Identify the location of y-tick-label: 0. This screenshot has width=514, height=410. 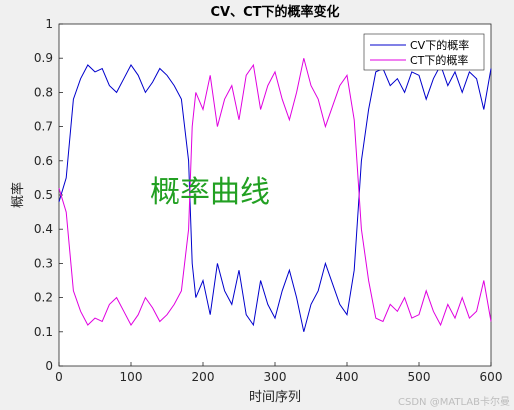
(49, 366).